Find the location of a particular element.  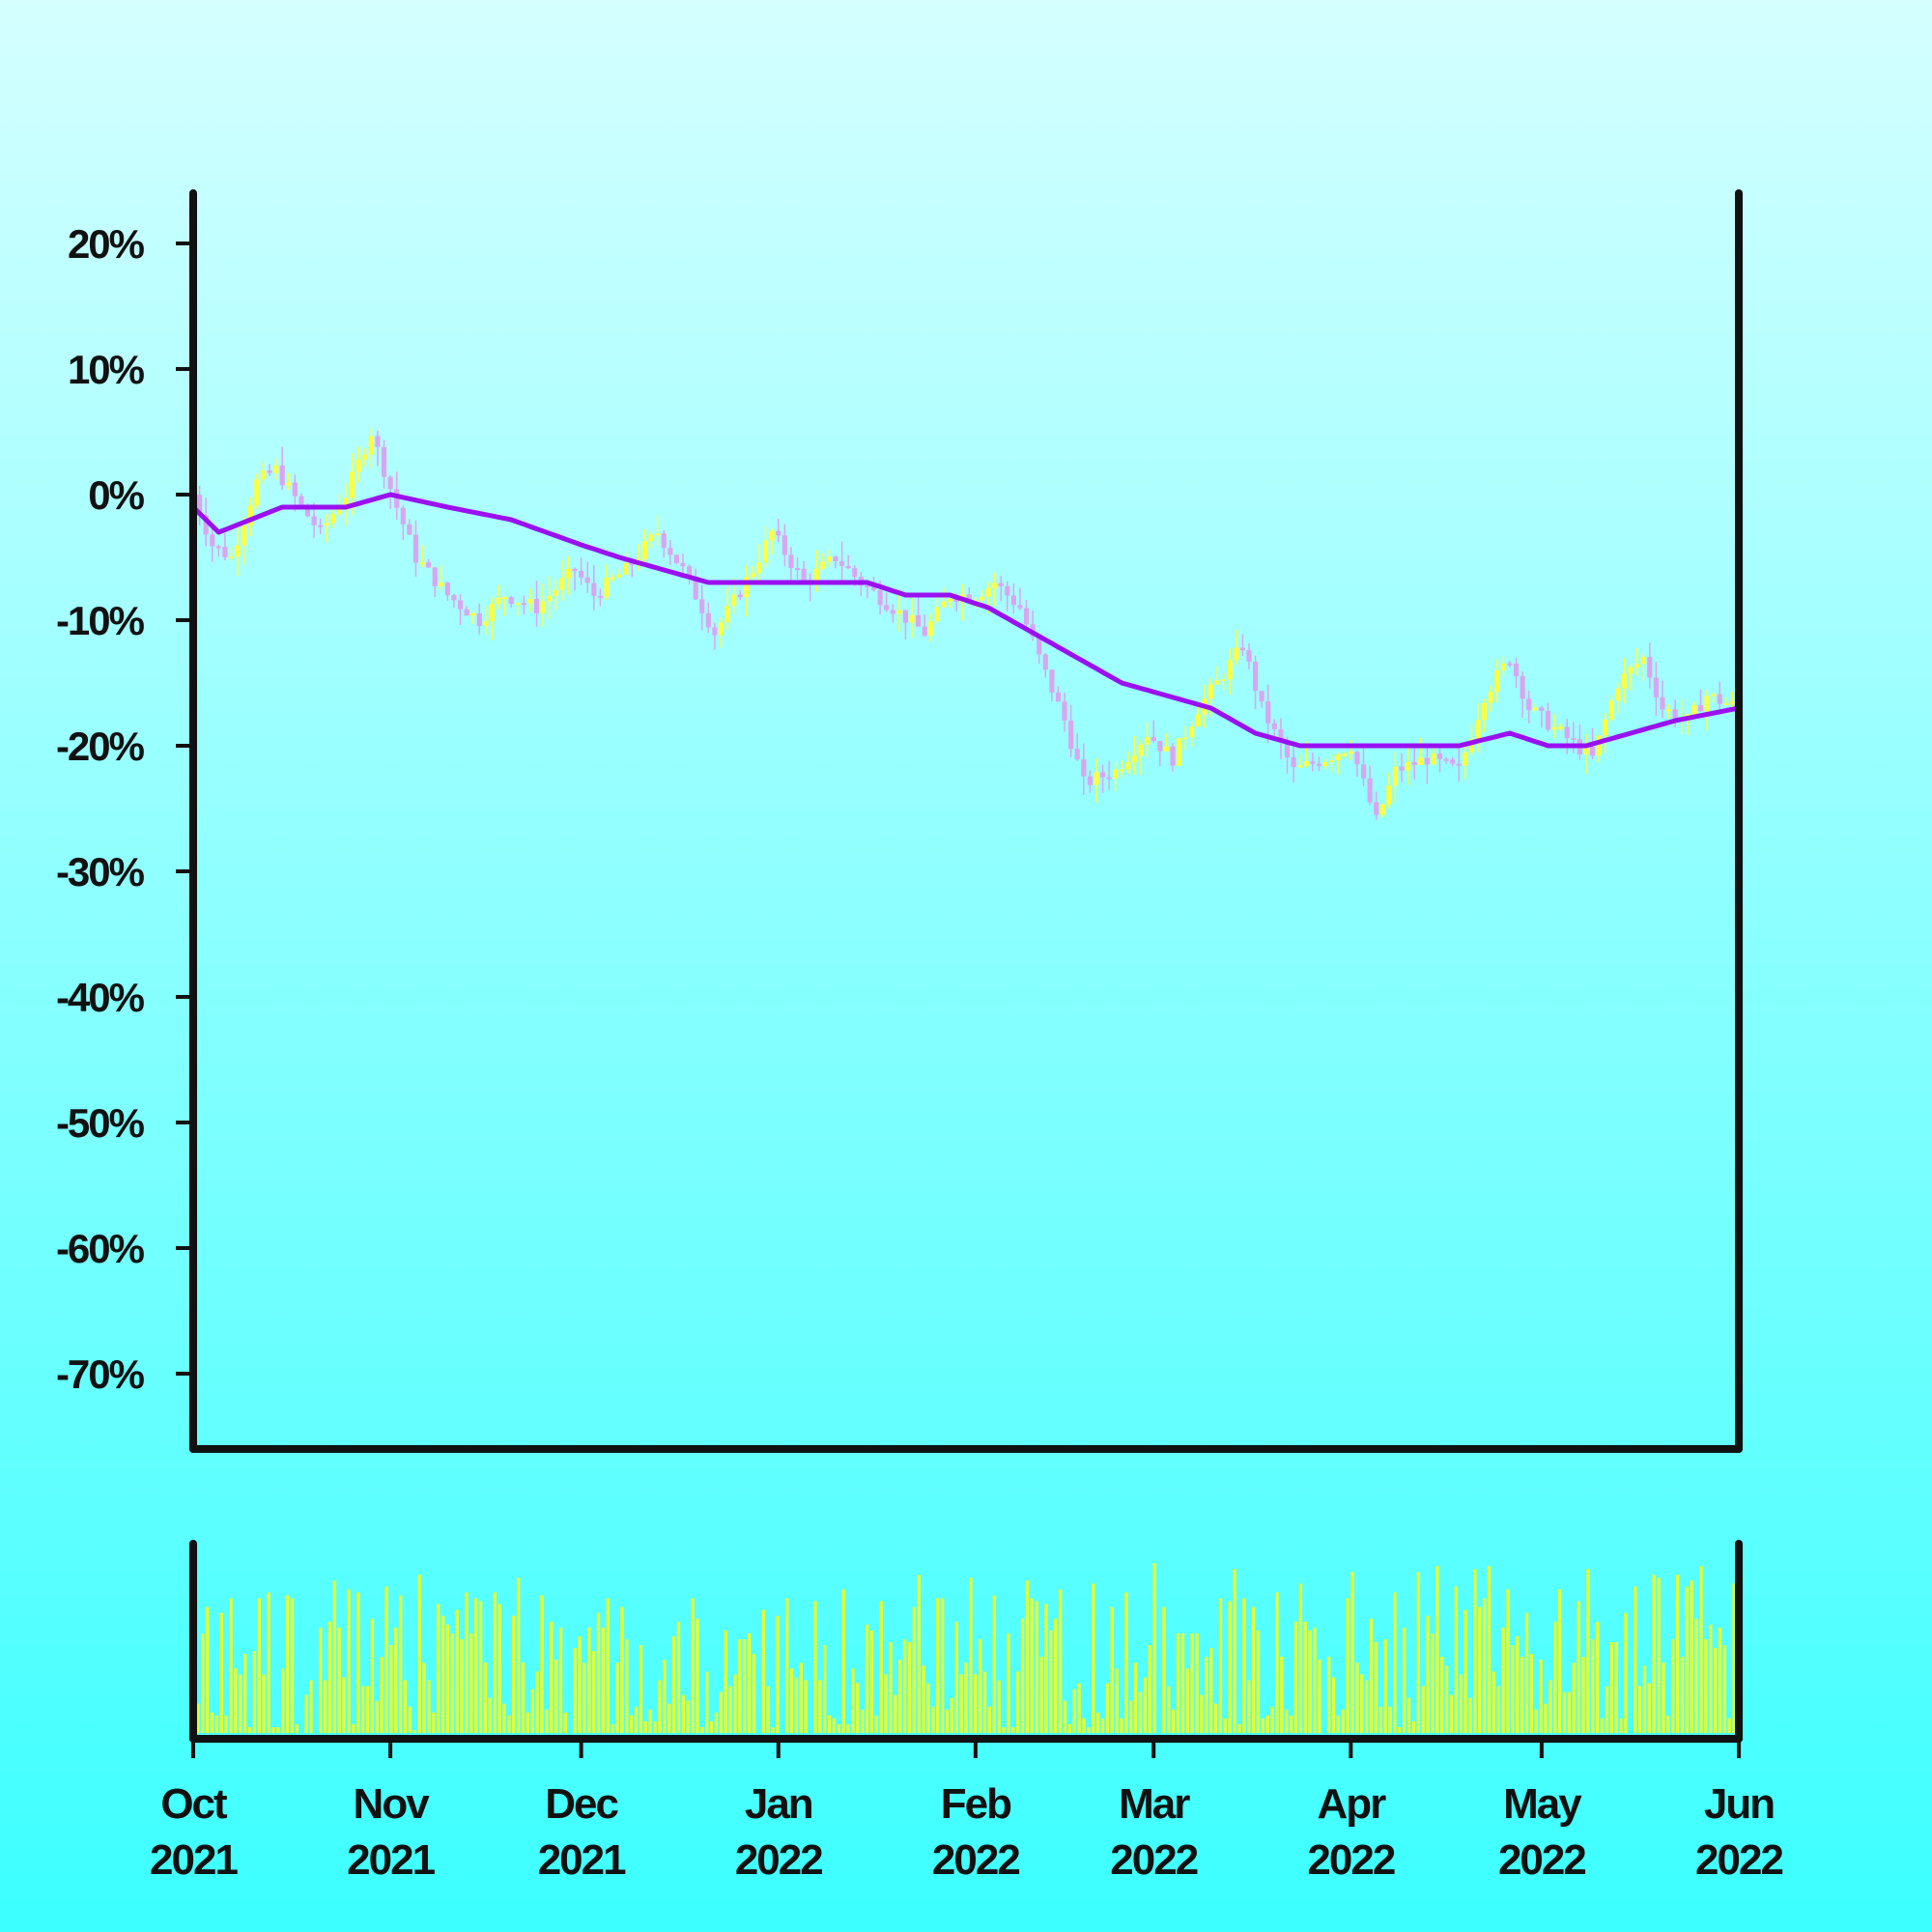

x-tick-label: Dec 2021 is located at coordinates (582, 1832).